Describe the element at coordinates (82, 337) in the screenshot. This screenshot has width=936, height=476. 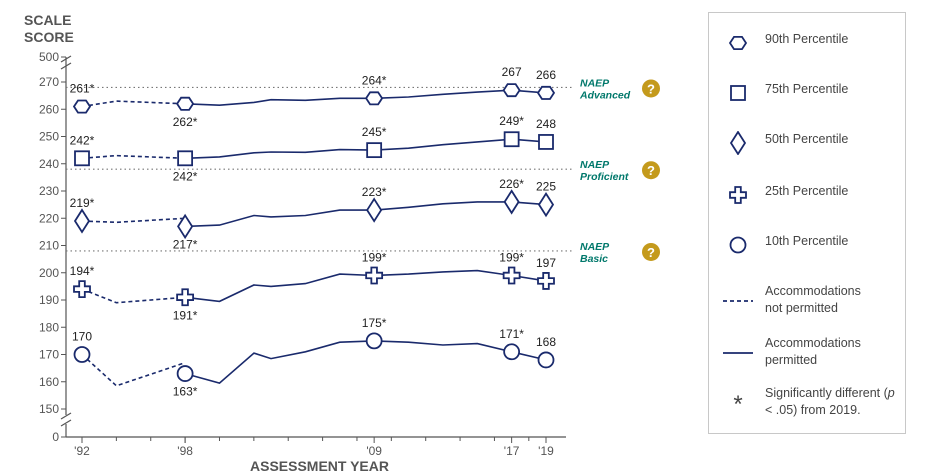
I see `data-label: 170` at that location.